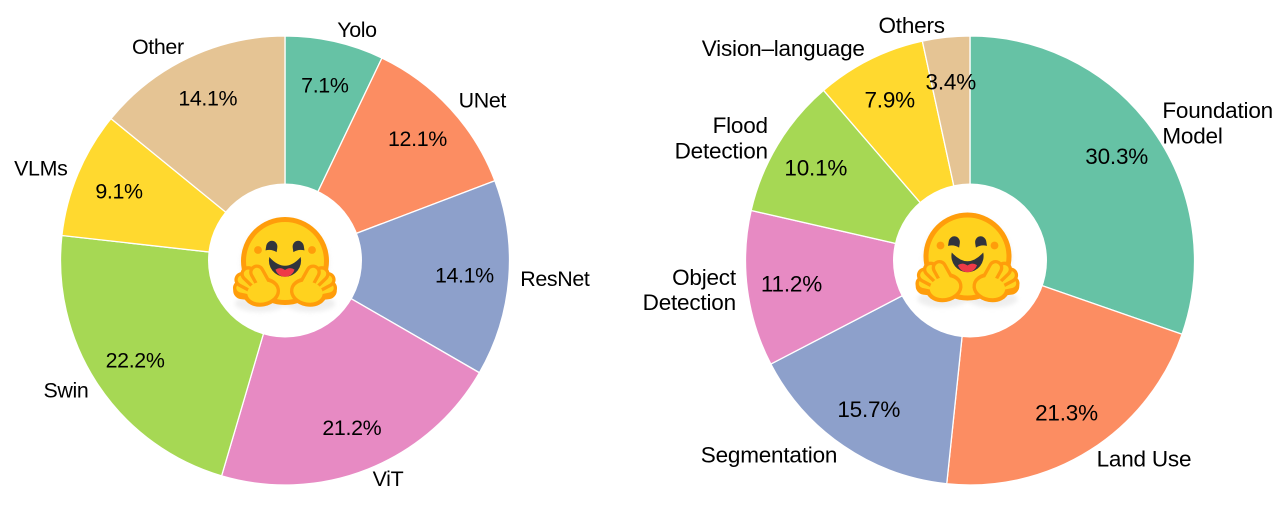  I want to click on svg-text: Foundation, so click(1217, 110).